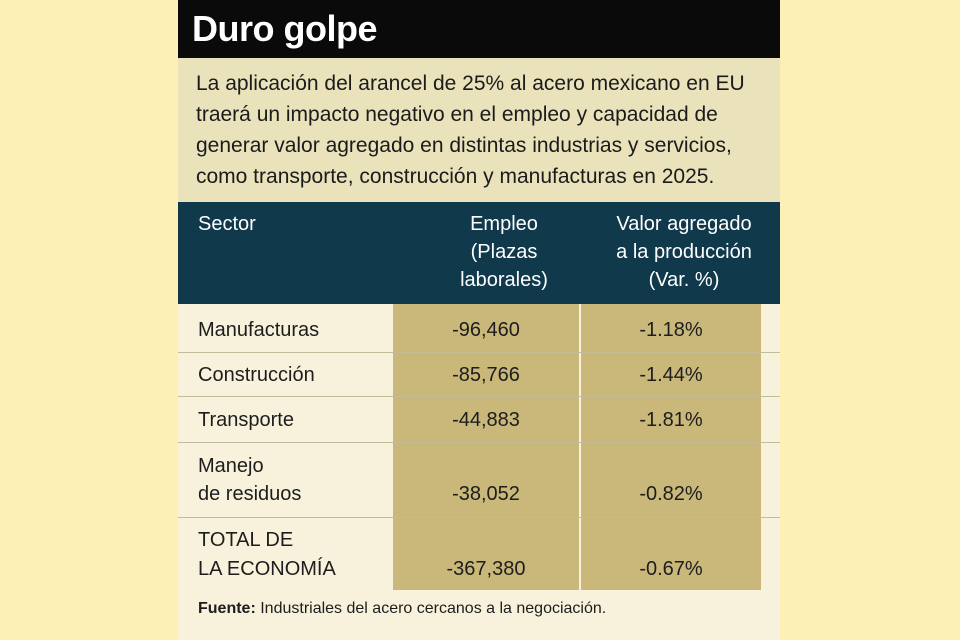  I want to click on column-header-valor-line-3: (Var. %), so click(684, 280).